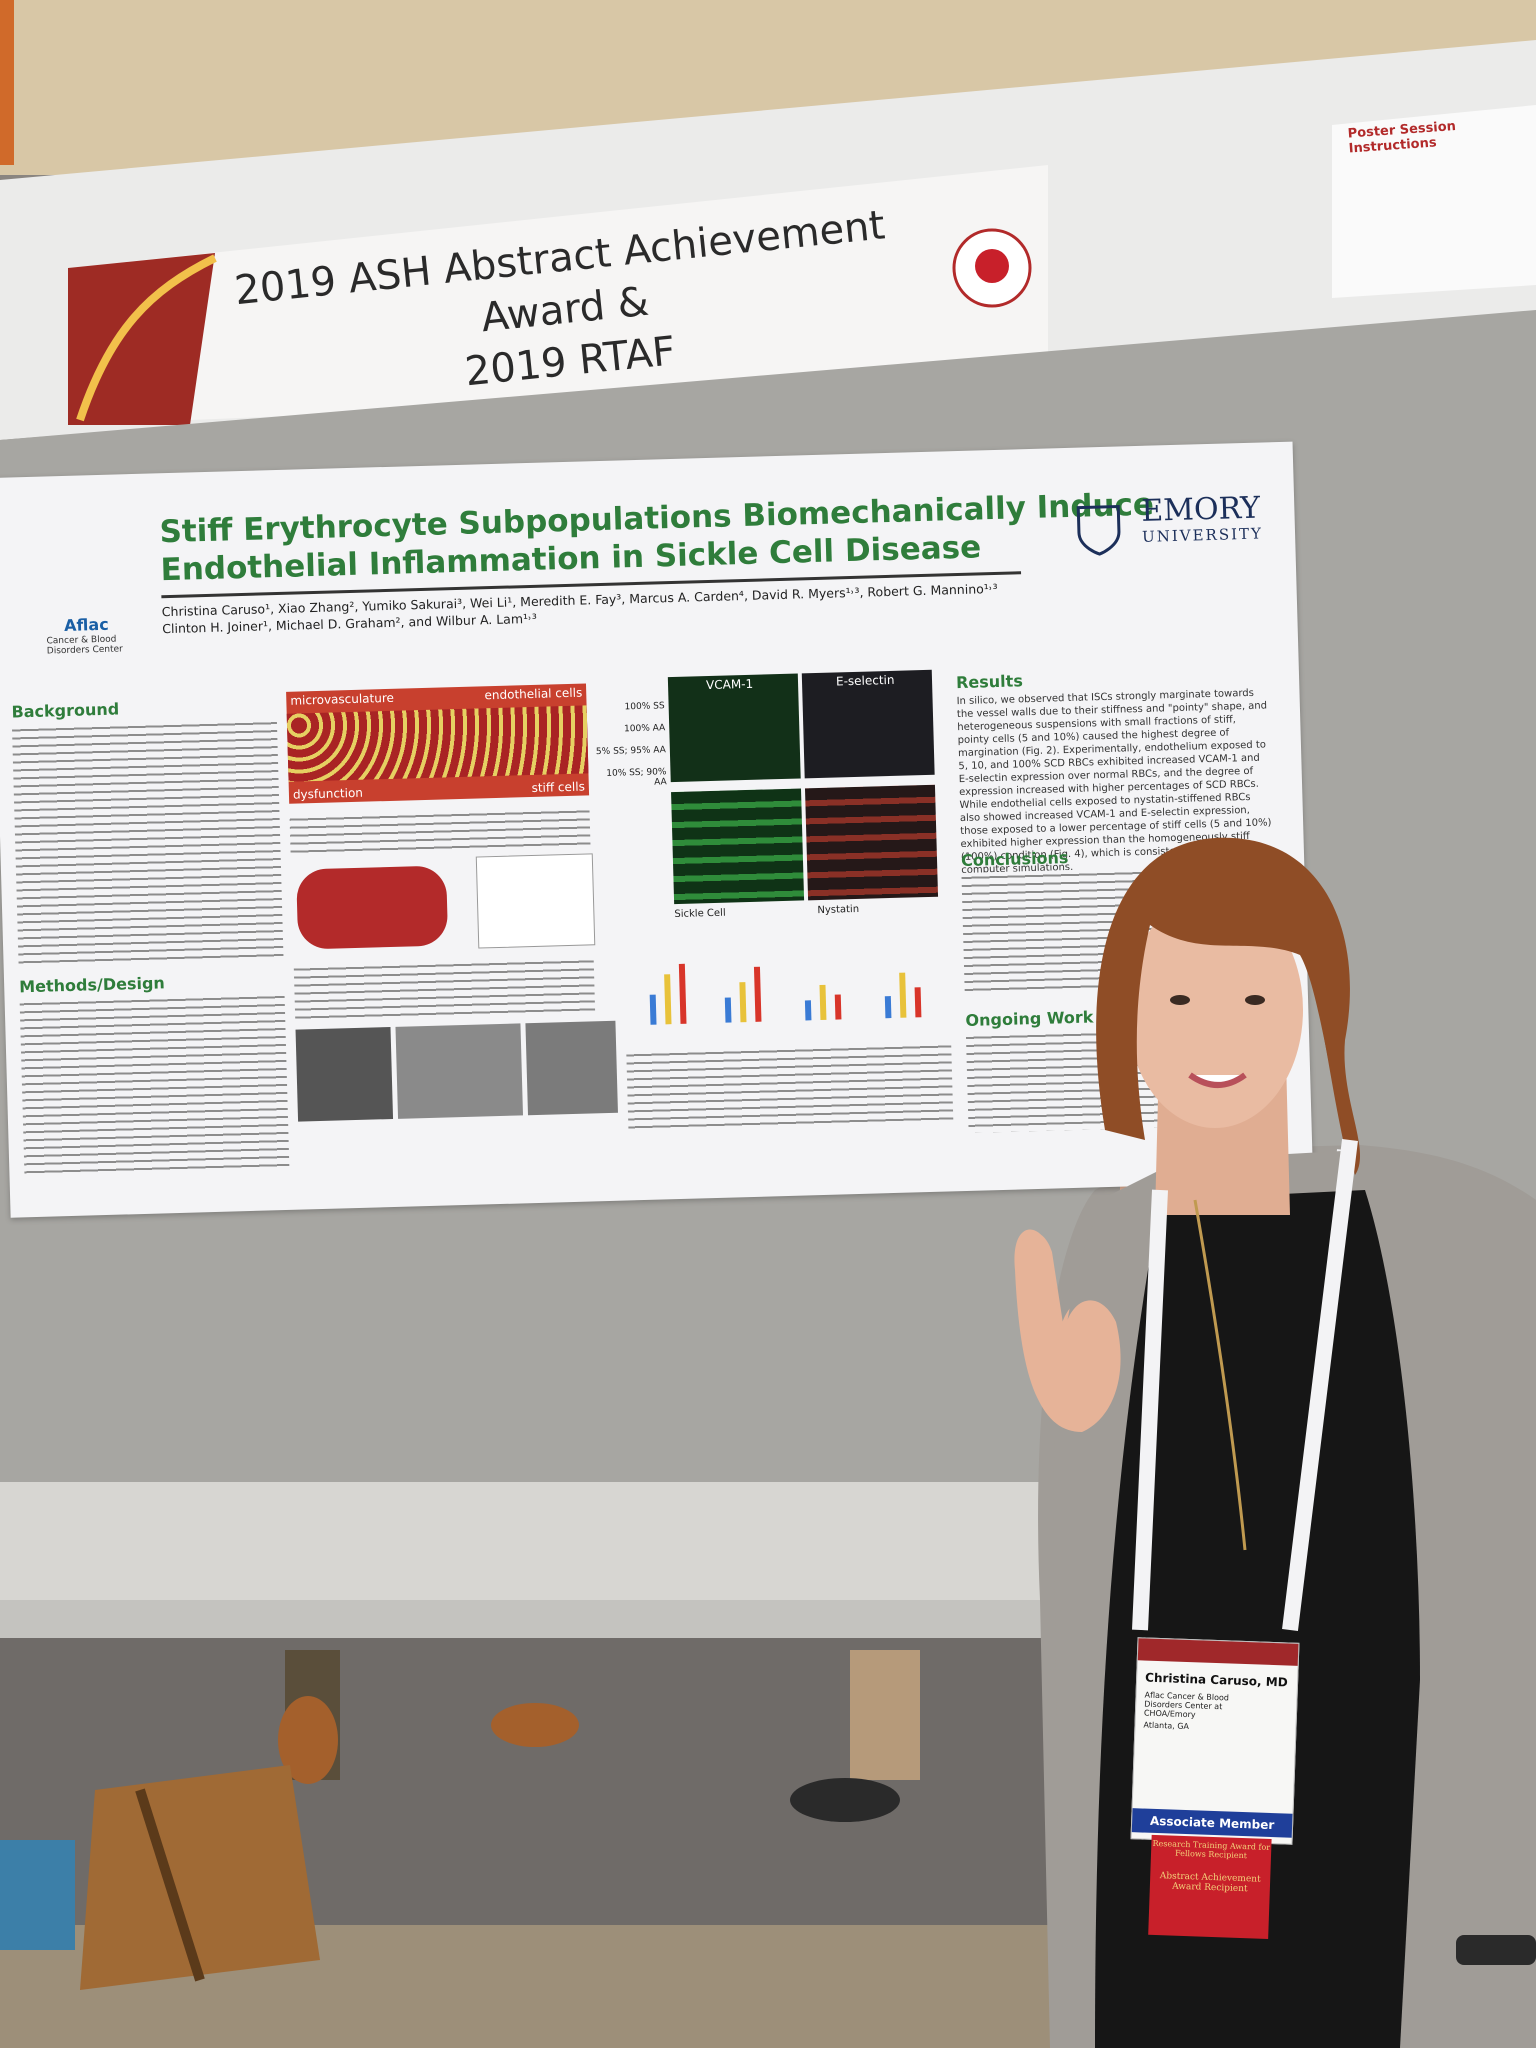  What do you see at coordinates (1202, 535) in the screenshot?
I see `emory-sub: UNIVERSITY` at bounding box center [1202, 535].